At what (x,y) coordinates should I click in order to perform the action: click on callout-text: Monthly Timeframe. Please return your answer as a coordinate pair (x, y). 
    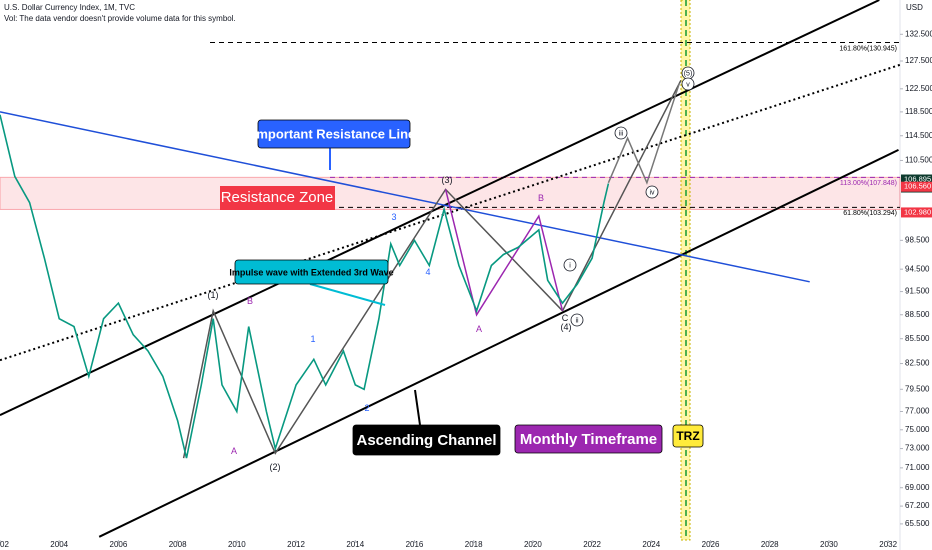
    Looking at the image, I should click on (588, 439).